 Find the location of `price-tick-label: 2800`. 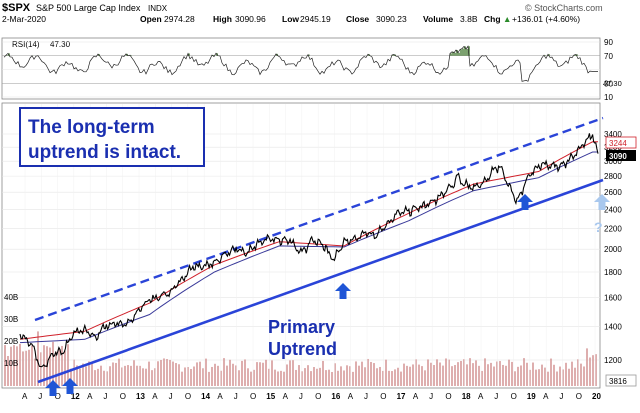

price-tick-label: 2800 is located at coordinates (613, 176).